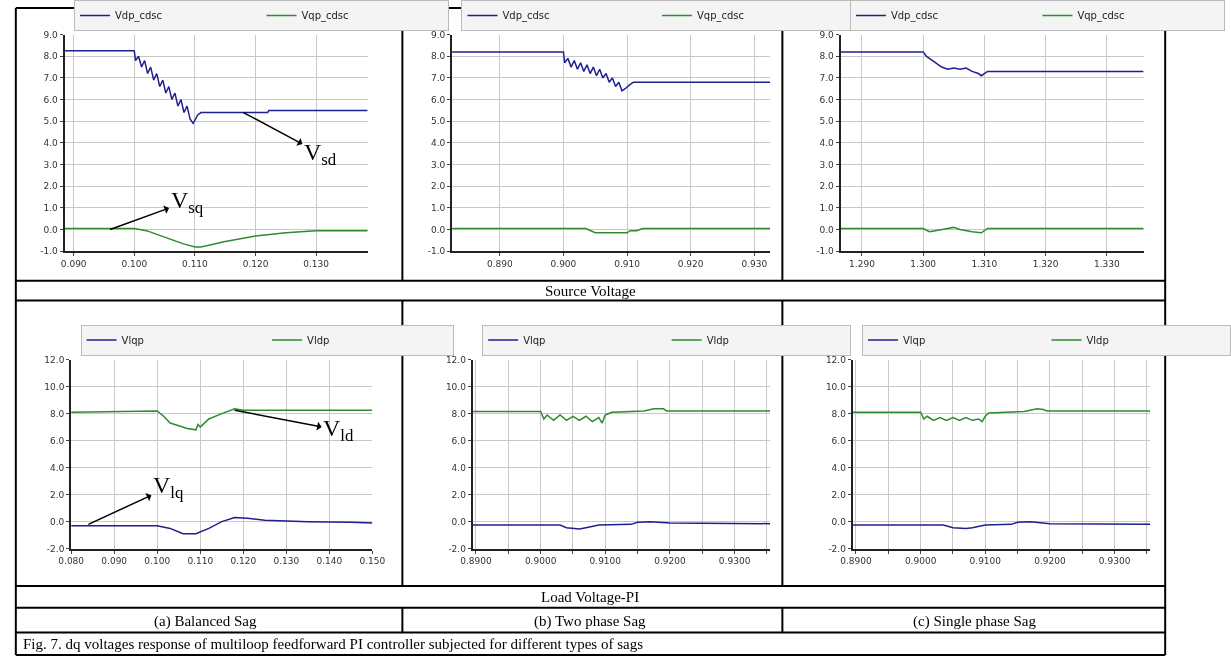  I want to click on x-axis-title: (b) Two phase Sag, so click(590, 621).